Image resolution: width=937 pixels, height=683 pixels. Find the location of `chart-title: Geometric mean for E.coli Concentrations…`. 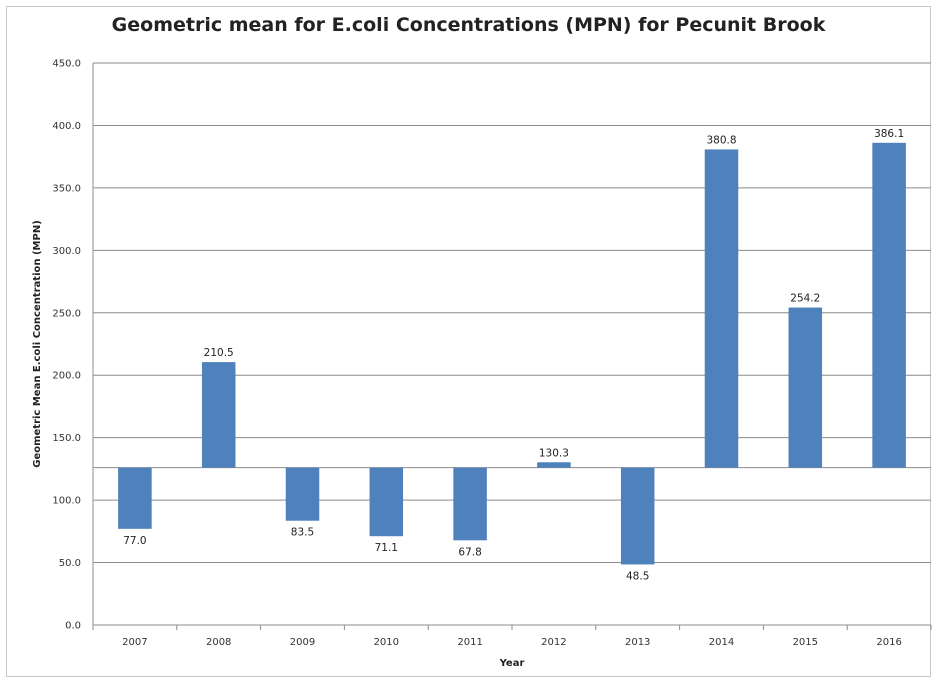

chart-title: Geometric mean for E.coli Concentrations… is located at coordinates (468, 25).